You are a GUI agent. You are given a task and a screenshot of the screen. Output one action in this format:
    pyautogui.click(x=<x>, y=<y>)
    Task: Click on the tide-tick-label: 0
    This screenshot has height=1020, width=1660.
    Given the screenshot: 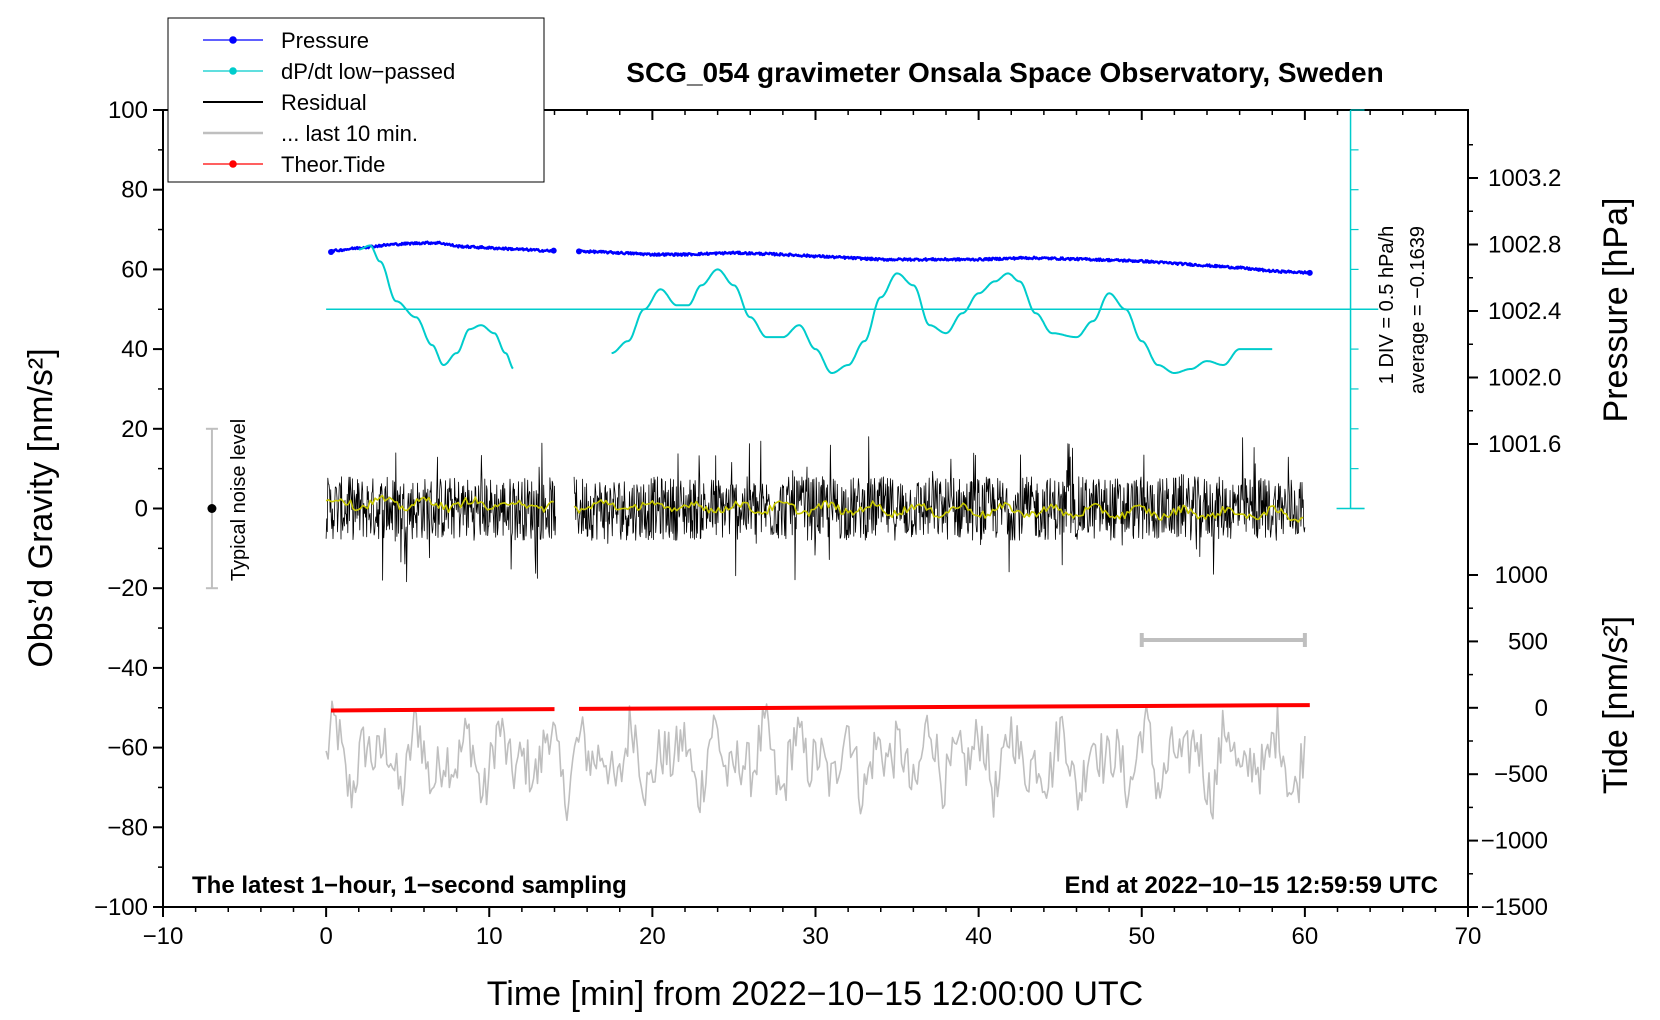 What is the action you would take?
    pyautogui.click(x=1541, y=708)
    